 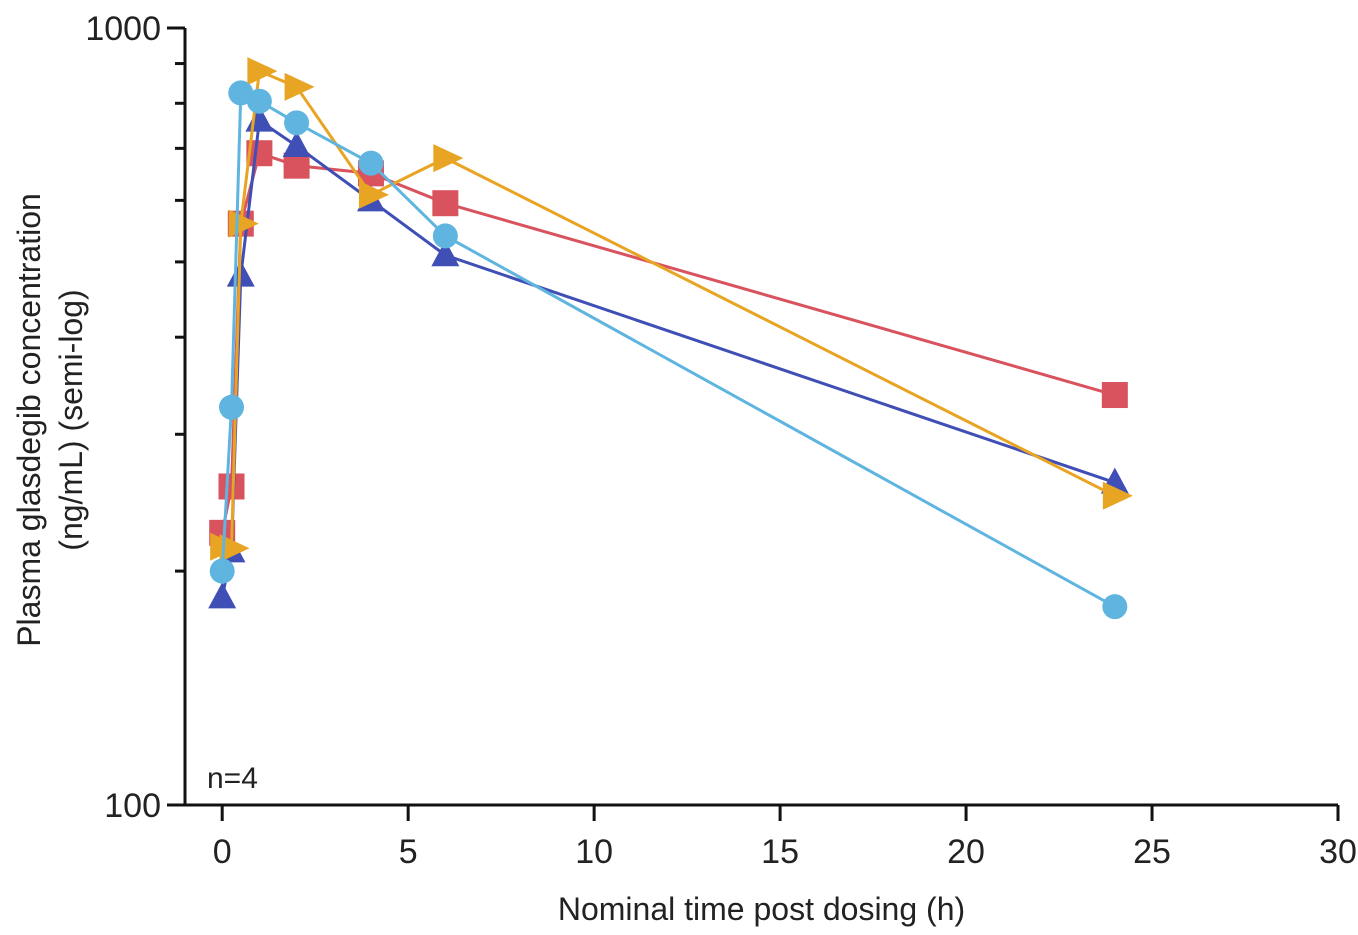 I want to click on x-tick-label: 15, so click(x=780, y=852).